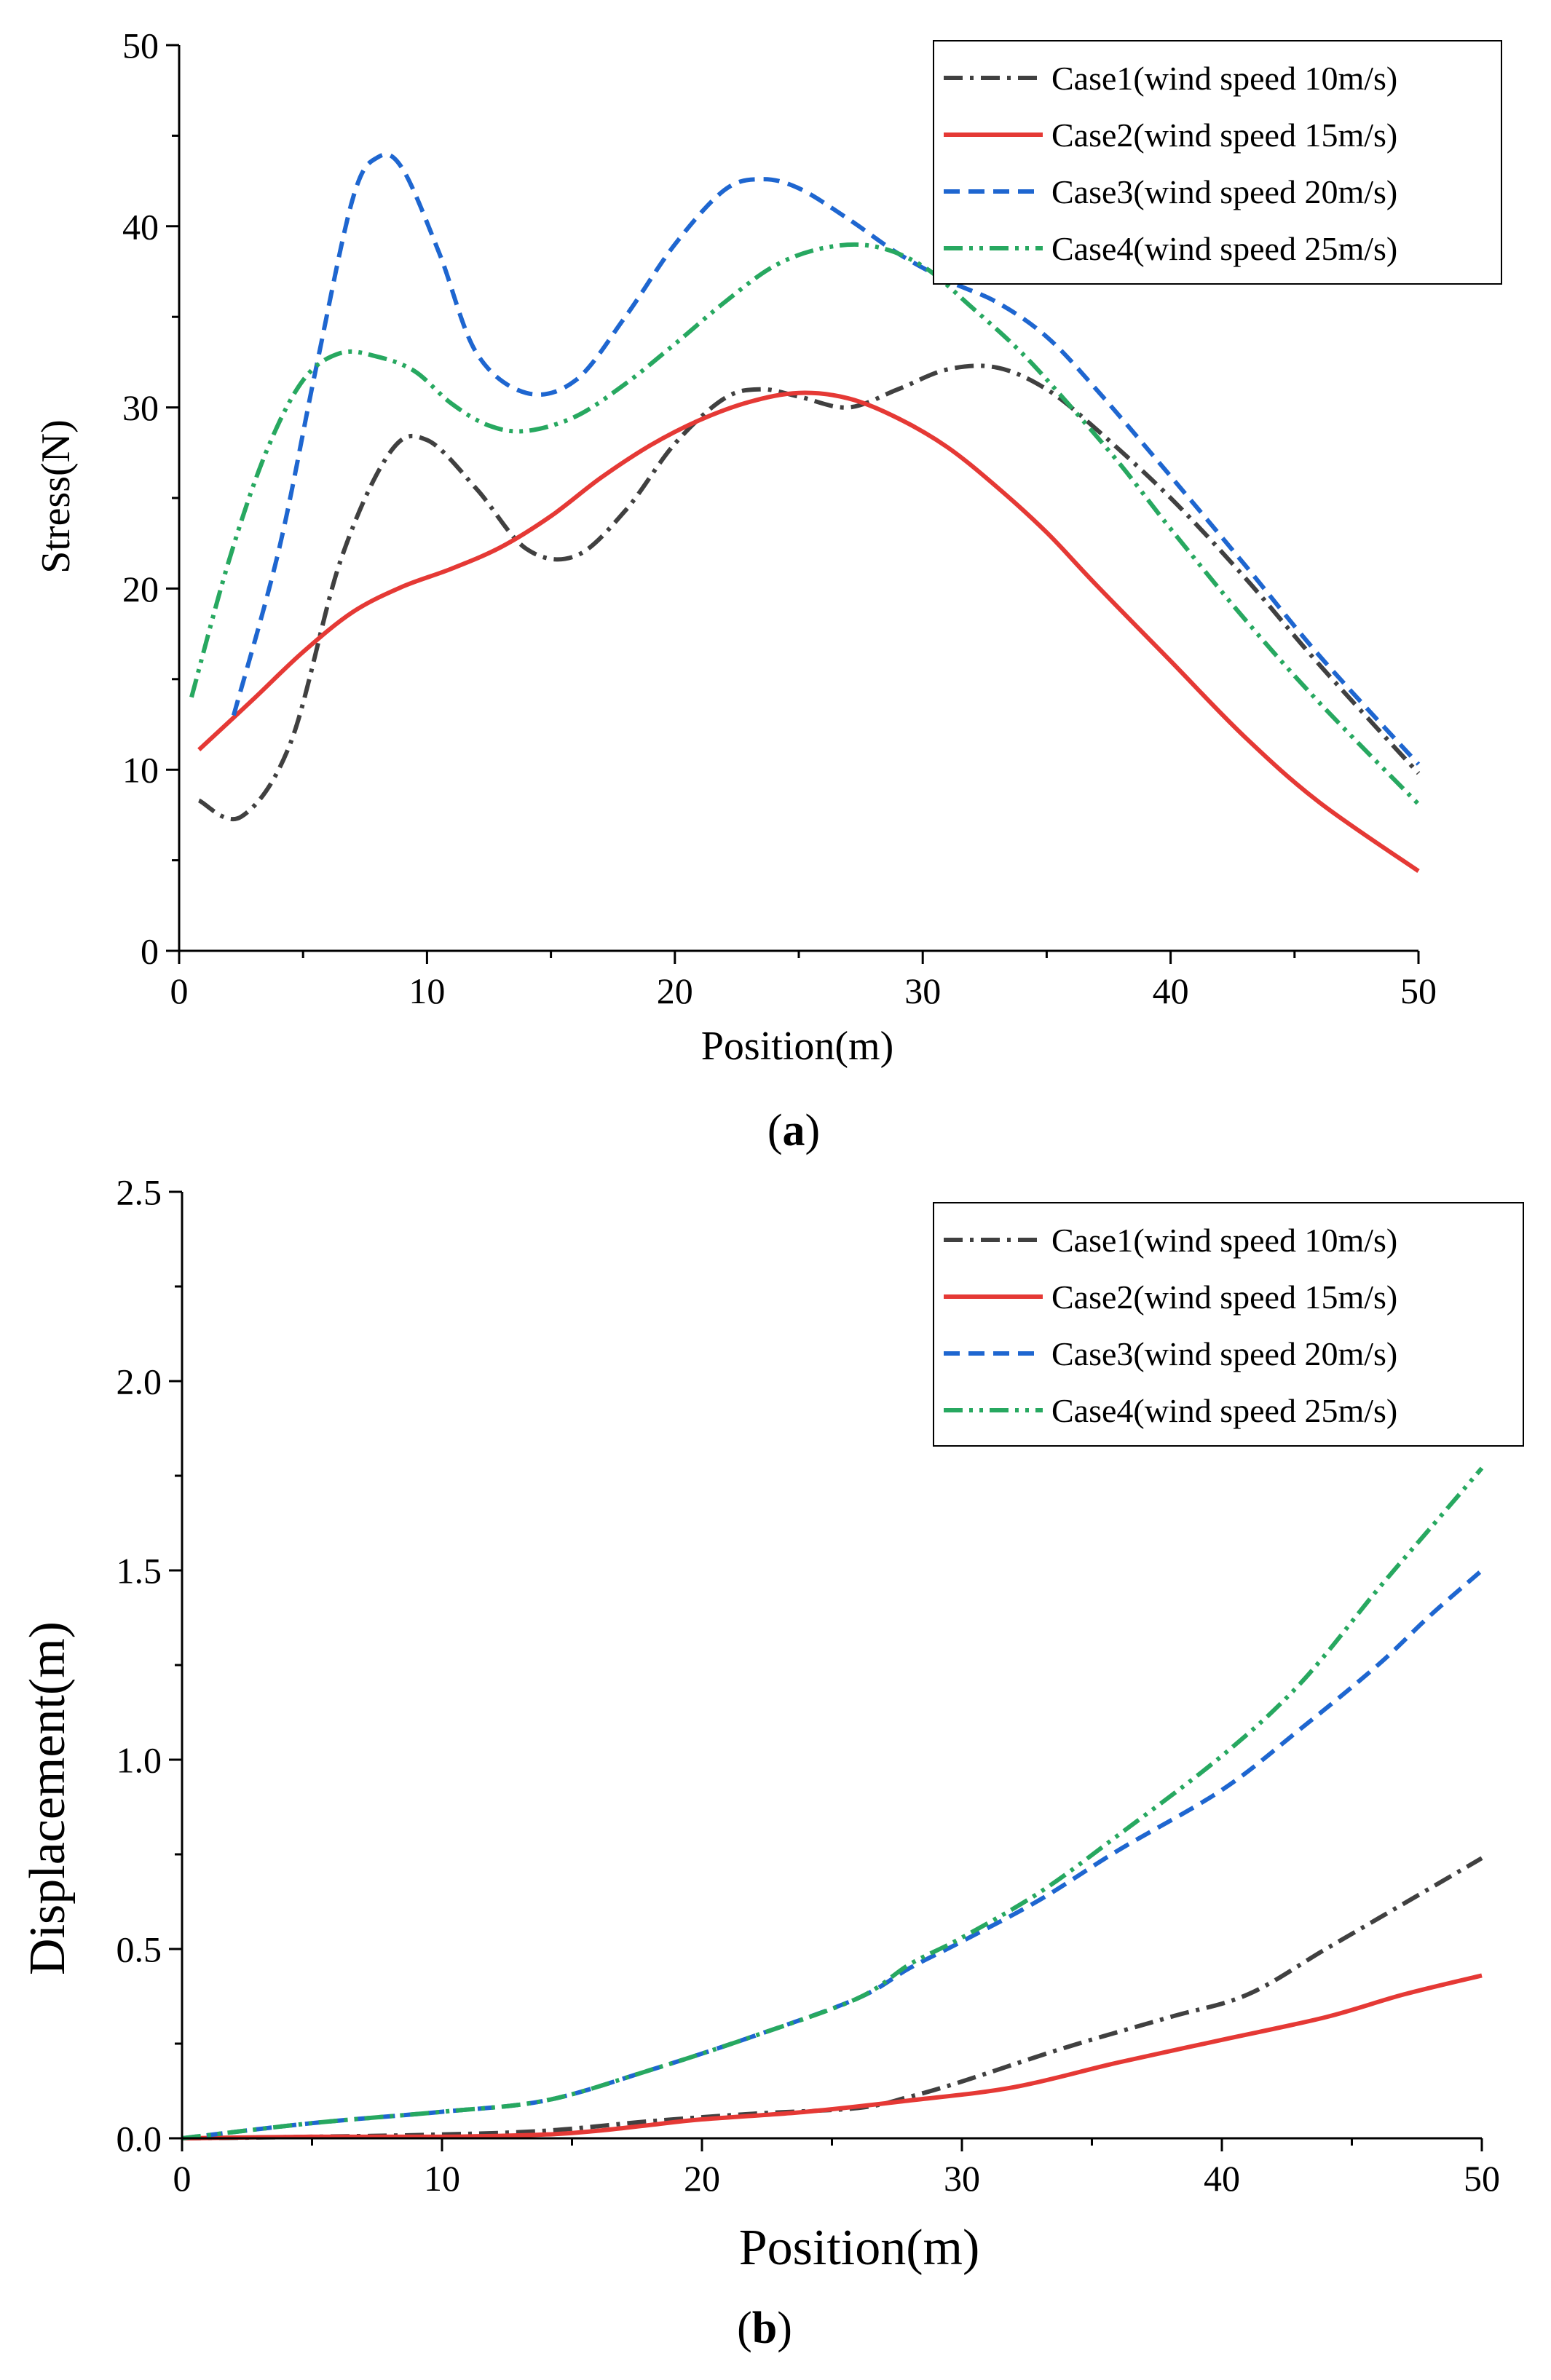 This screenshot has height=2380, width=1551. What do you see at coordinates (922, 990) in the screenshot?
I see `a-x-tick-label: 30` at bounding box center [922, 990].